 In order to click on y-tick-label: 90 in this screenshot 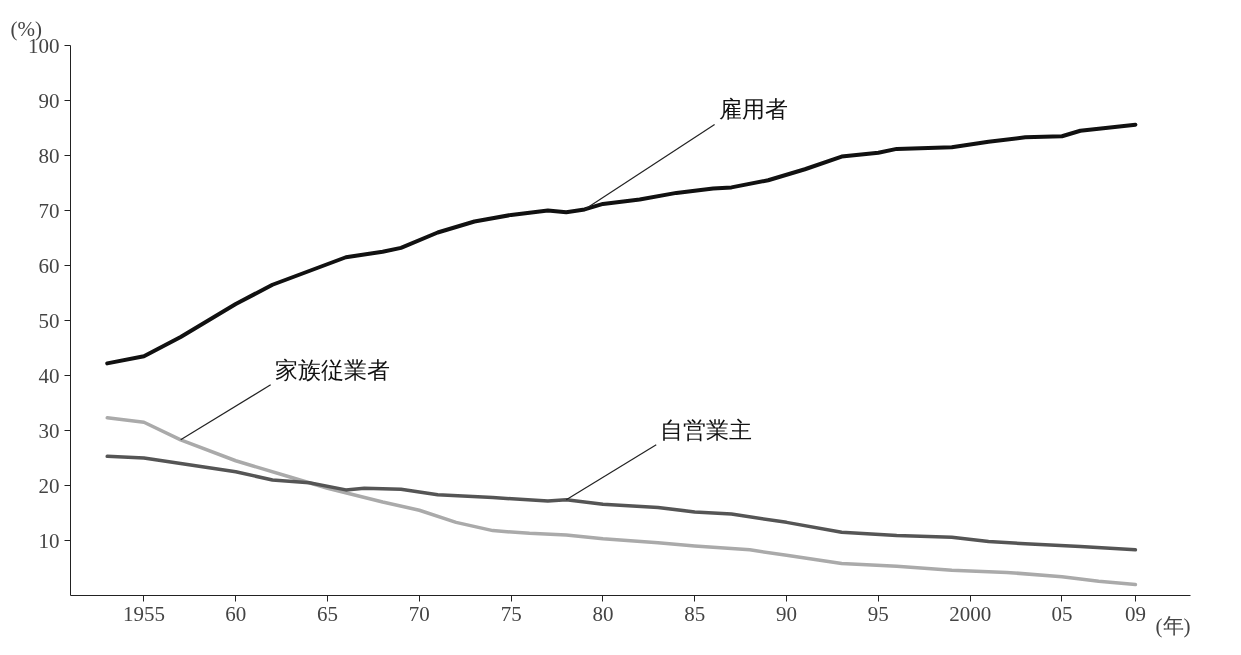, I will do `click(49, 100)`.